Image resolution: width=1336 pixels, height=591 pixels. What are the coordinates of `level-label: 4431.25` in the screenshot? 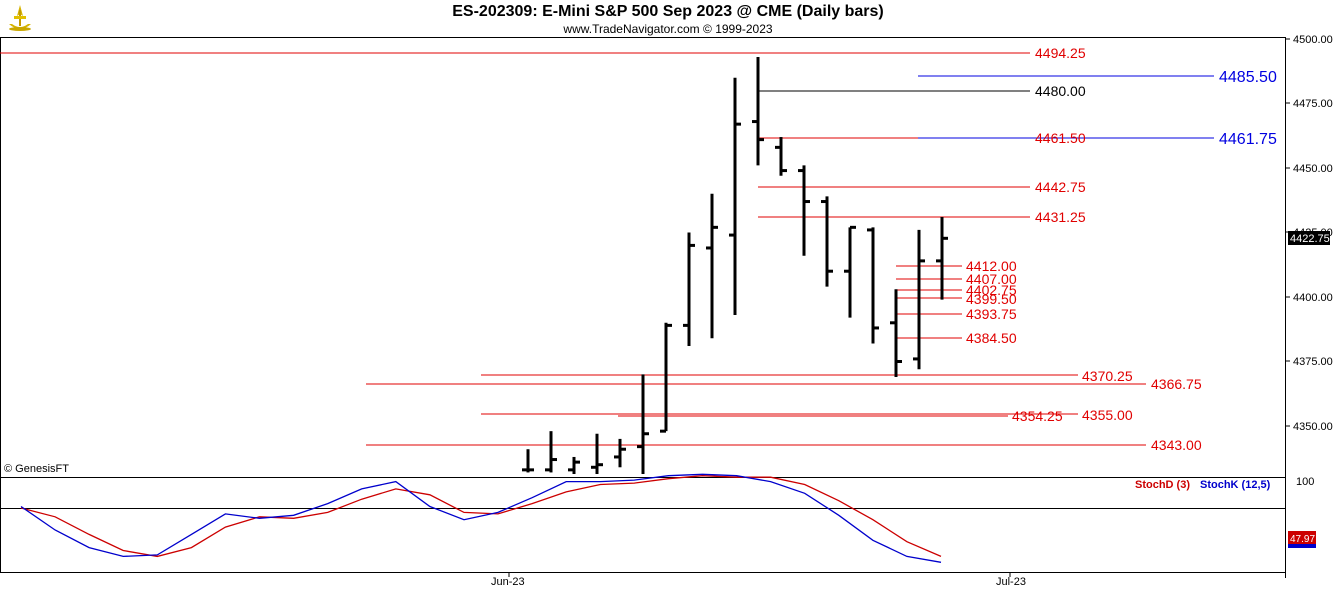 It's located at (1060, 217).